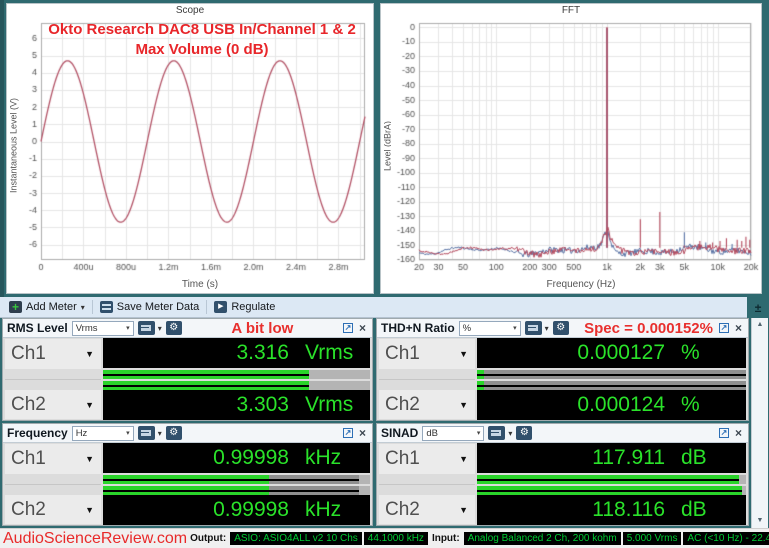 The height and width of the screenshot is (548, 769). I want to click on scope-title: Scope, so click(190, 10).